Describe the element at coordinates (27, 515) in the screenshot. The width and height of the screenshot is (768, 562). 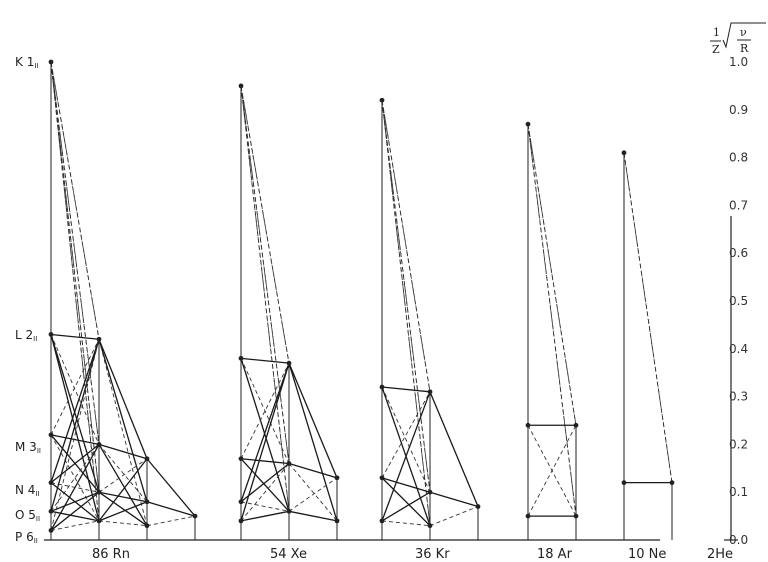
I see `level-label-O: O 5II` at that location.